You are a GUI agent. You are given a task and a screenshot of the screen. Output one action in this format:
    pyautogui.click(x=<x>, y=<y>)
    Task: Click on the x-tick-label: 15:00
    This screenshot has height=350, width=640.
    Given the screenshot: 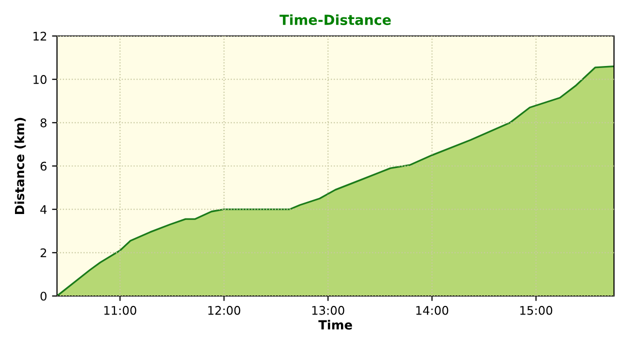 What is the action you would take?
    pyautogui.click(x=536, y=310)
    